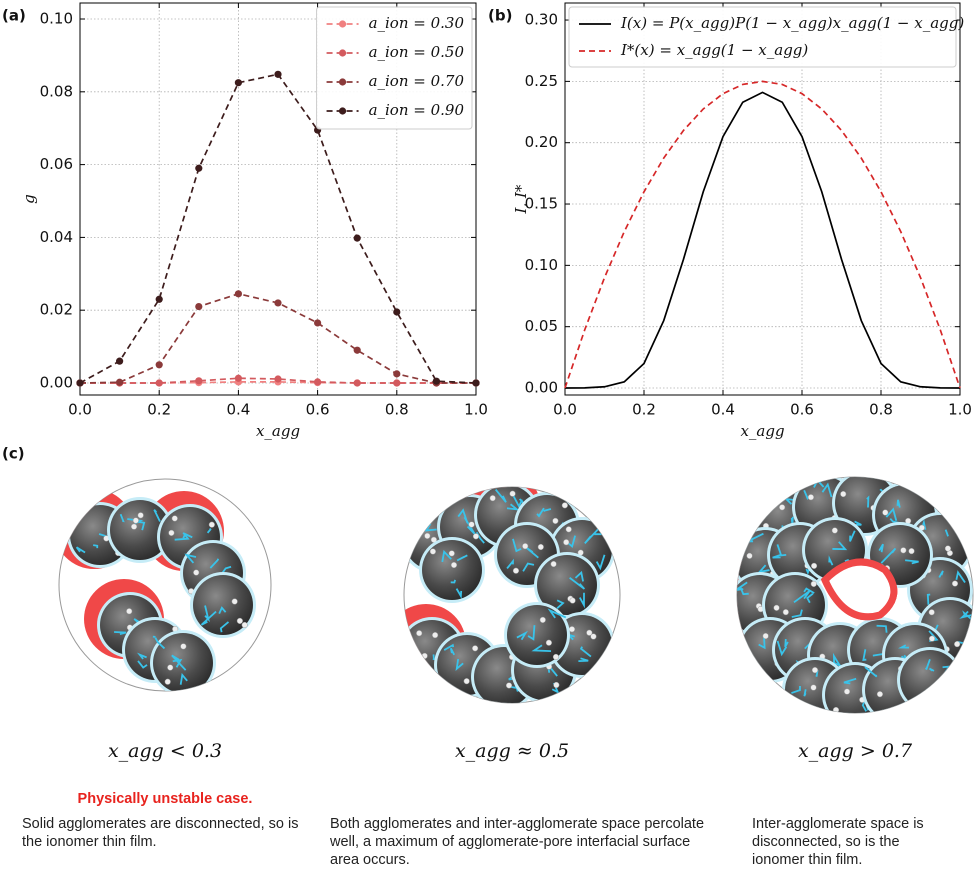 This screenshot has width=976, height=869. Describe the element at coordinates (14, 16) in the screenshot. I see `panel-label: (a)` at that location.